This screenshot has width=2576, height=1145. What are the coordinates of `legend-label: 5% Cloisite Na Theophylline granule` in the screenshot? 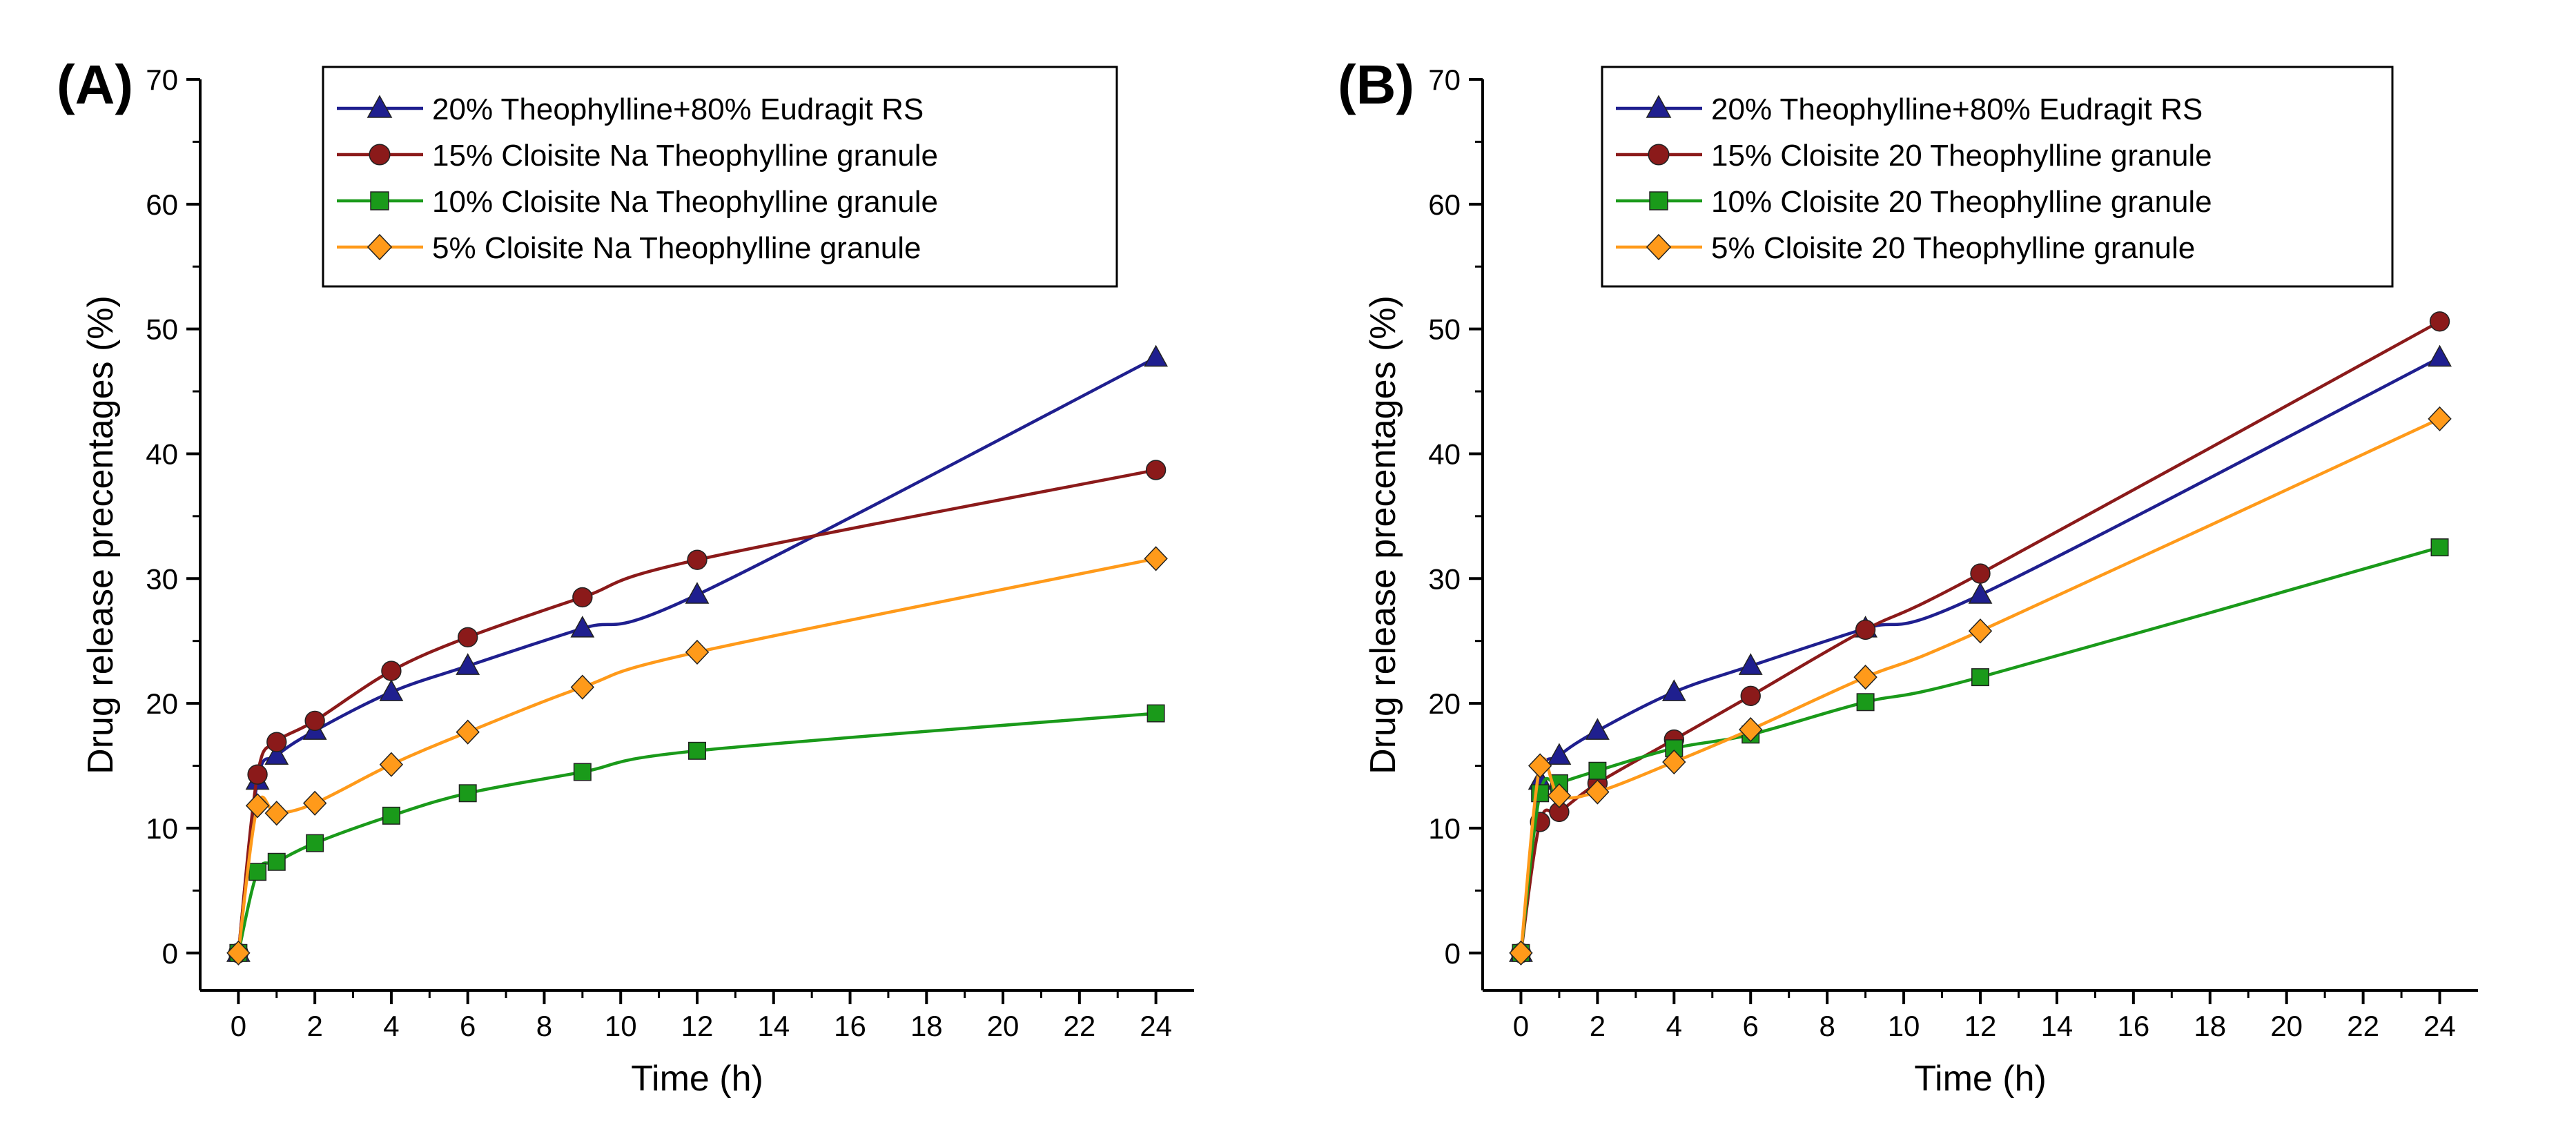 It's located at (676, 248).